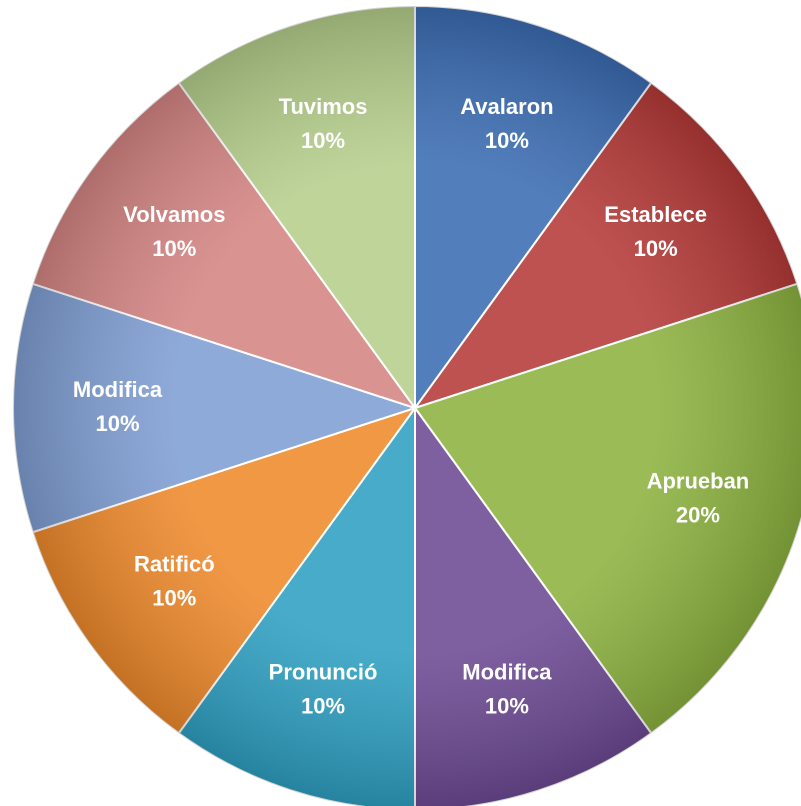  What do you see at coordinates (506, 106) in the screenshot?
I see `slice-label: Avalaron` at bounding box center [506, 106].